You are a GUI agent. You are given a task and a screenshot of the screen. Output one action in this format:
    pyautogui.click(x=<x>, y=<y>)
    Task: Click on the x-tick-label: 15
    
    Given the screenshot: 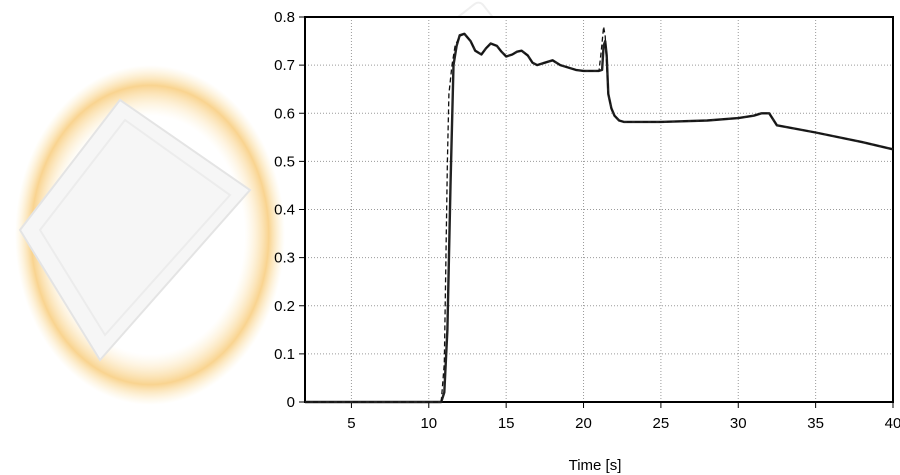 What is the action you would take?
    pyautogui.click(x=506, y=423)
    